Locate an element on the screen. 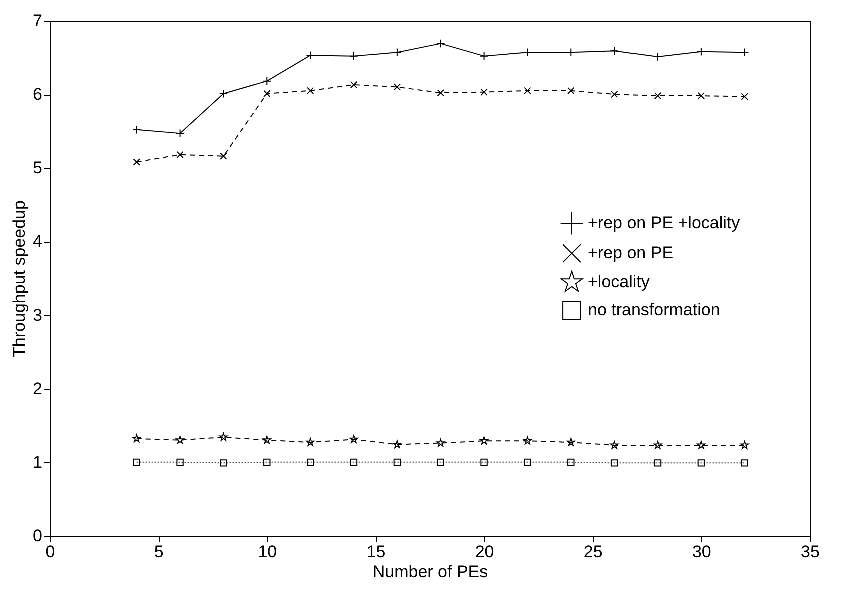  legend-label: +locality is located at coordinates (619, 282).